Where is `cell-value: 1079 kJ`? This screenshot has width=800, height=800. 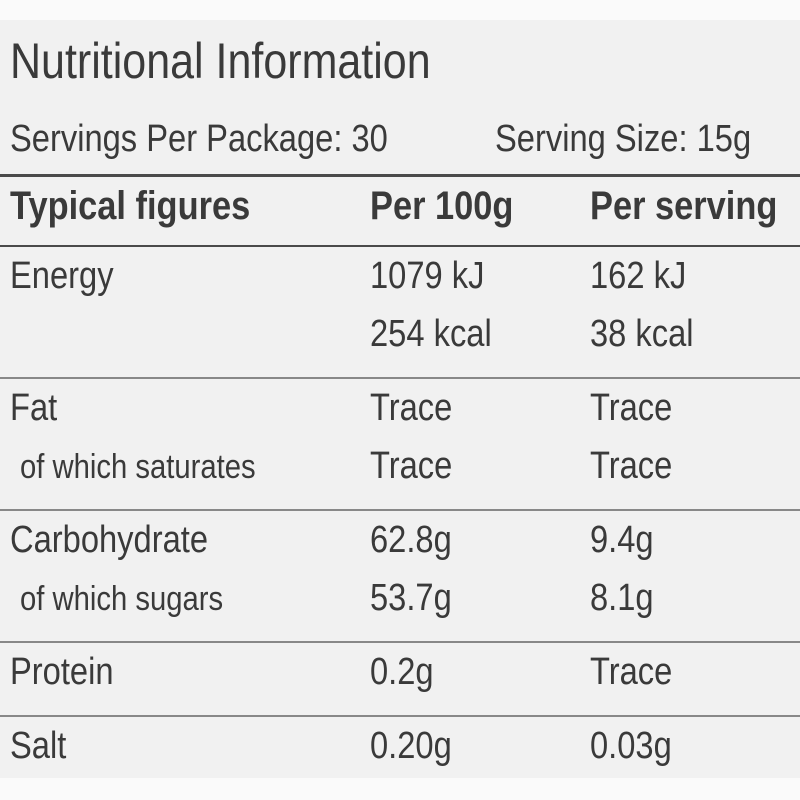
cell-value: 1079 kJ is located at coordinates (427, 276).